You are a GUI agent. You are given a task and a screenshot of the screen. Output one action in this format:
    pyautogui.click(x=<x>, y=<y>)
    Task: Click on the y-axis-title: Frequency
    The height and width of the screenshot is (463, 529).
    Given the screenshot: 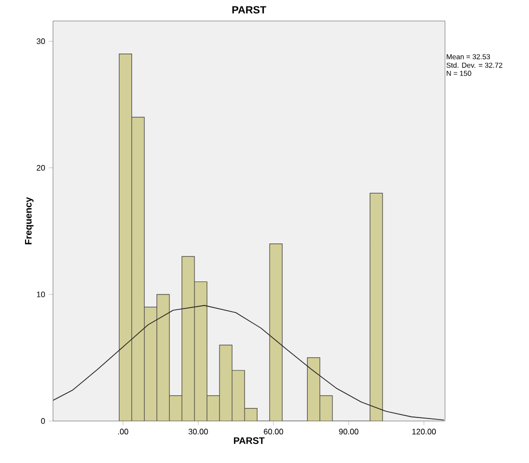 What is the action you would take?
    pyautogui.click(x=29, y=220)
    